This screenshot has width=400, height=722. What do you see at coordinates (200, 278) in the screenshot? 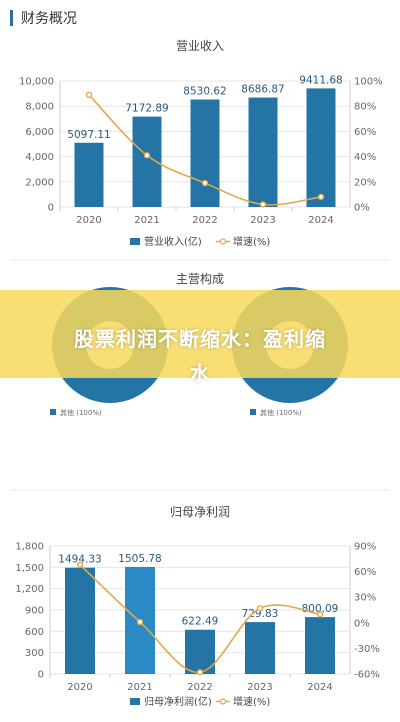
I see `chart-title-composition: 主营构成` at bounding box center [200, 278].